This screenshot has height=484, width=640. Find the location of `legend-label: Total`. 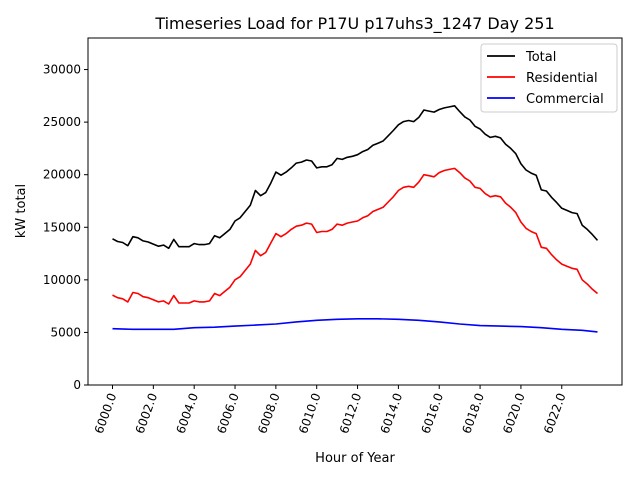

legend-label: Total is located at coordinates (540, 57).